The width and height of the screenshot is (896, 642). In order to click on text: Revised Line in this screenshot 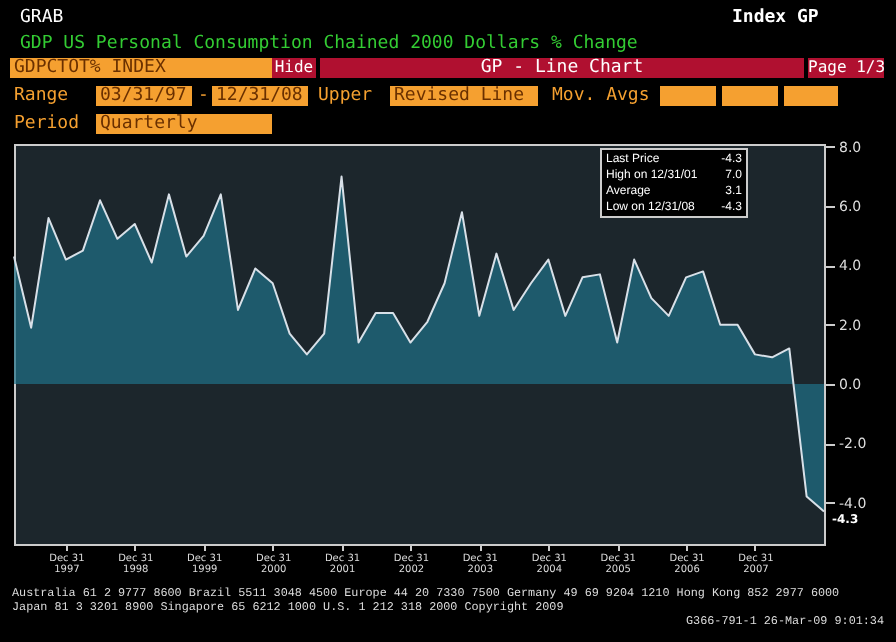, I will do `click(464, 96)`.